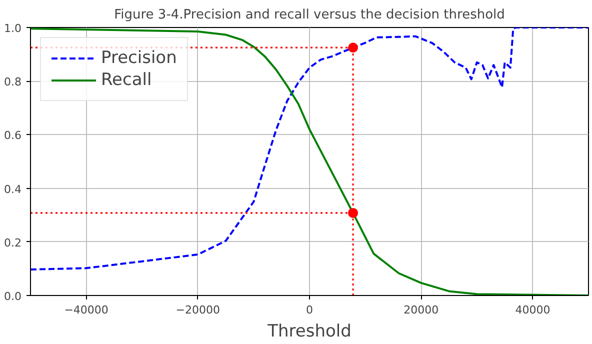 Image resolution: width=592 pixels, height=344 pixels. Describe the element at coordinates (13, 135) in the screenshot. I see `y-tick-label: 0.6` at that location.